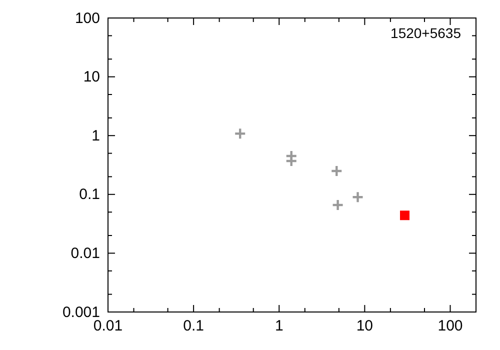 The image size is (500, 350). What do you see at coordinates (87, 18) in the screenshot?
I see `y-tick-label: 100` at bounding box center [87, 18].